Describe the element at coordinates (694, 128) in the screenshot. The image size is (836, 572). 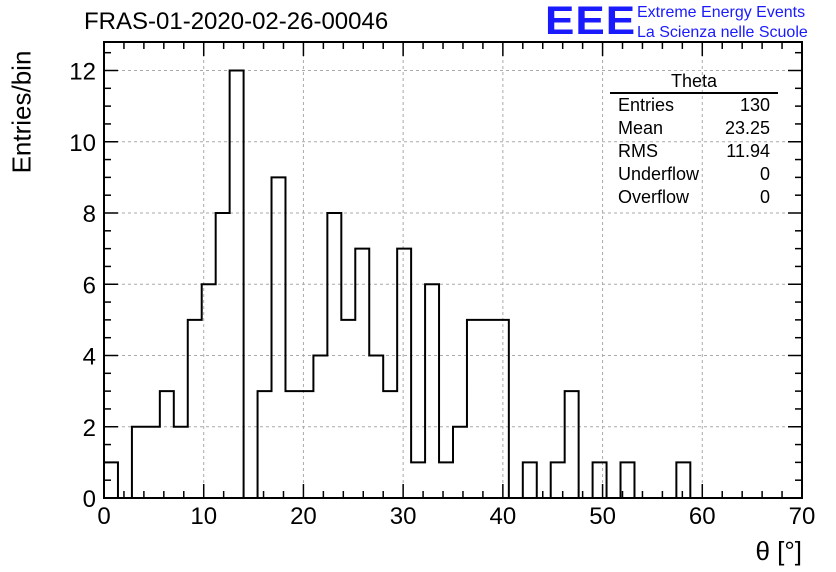
I see `stats-row-mean: Mean 23.25` at that location.